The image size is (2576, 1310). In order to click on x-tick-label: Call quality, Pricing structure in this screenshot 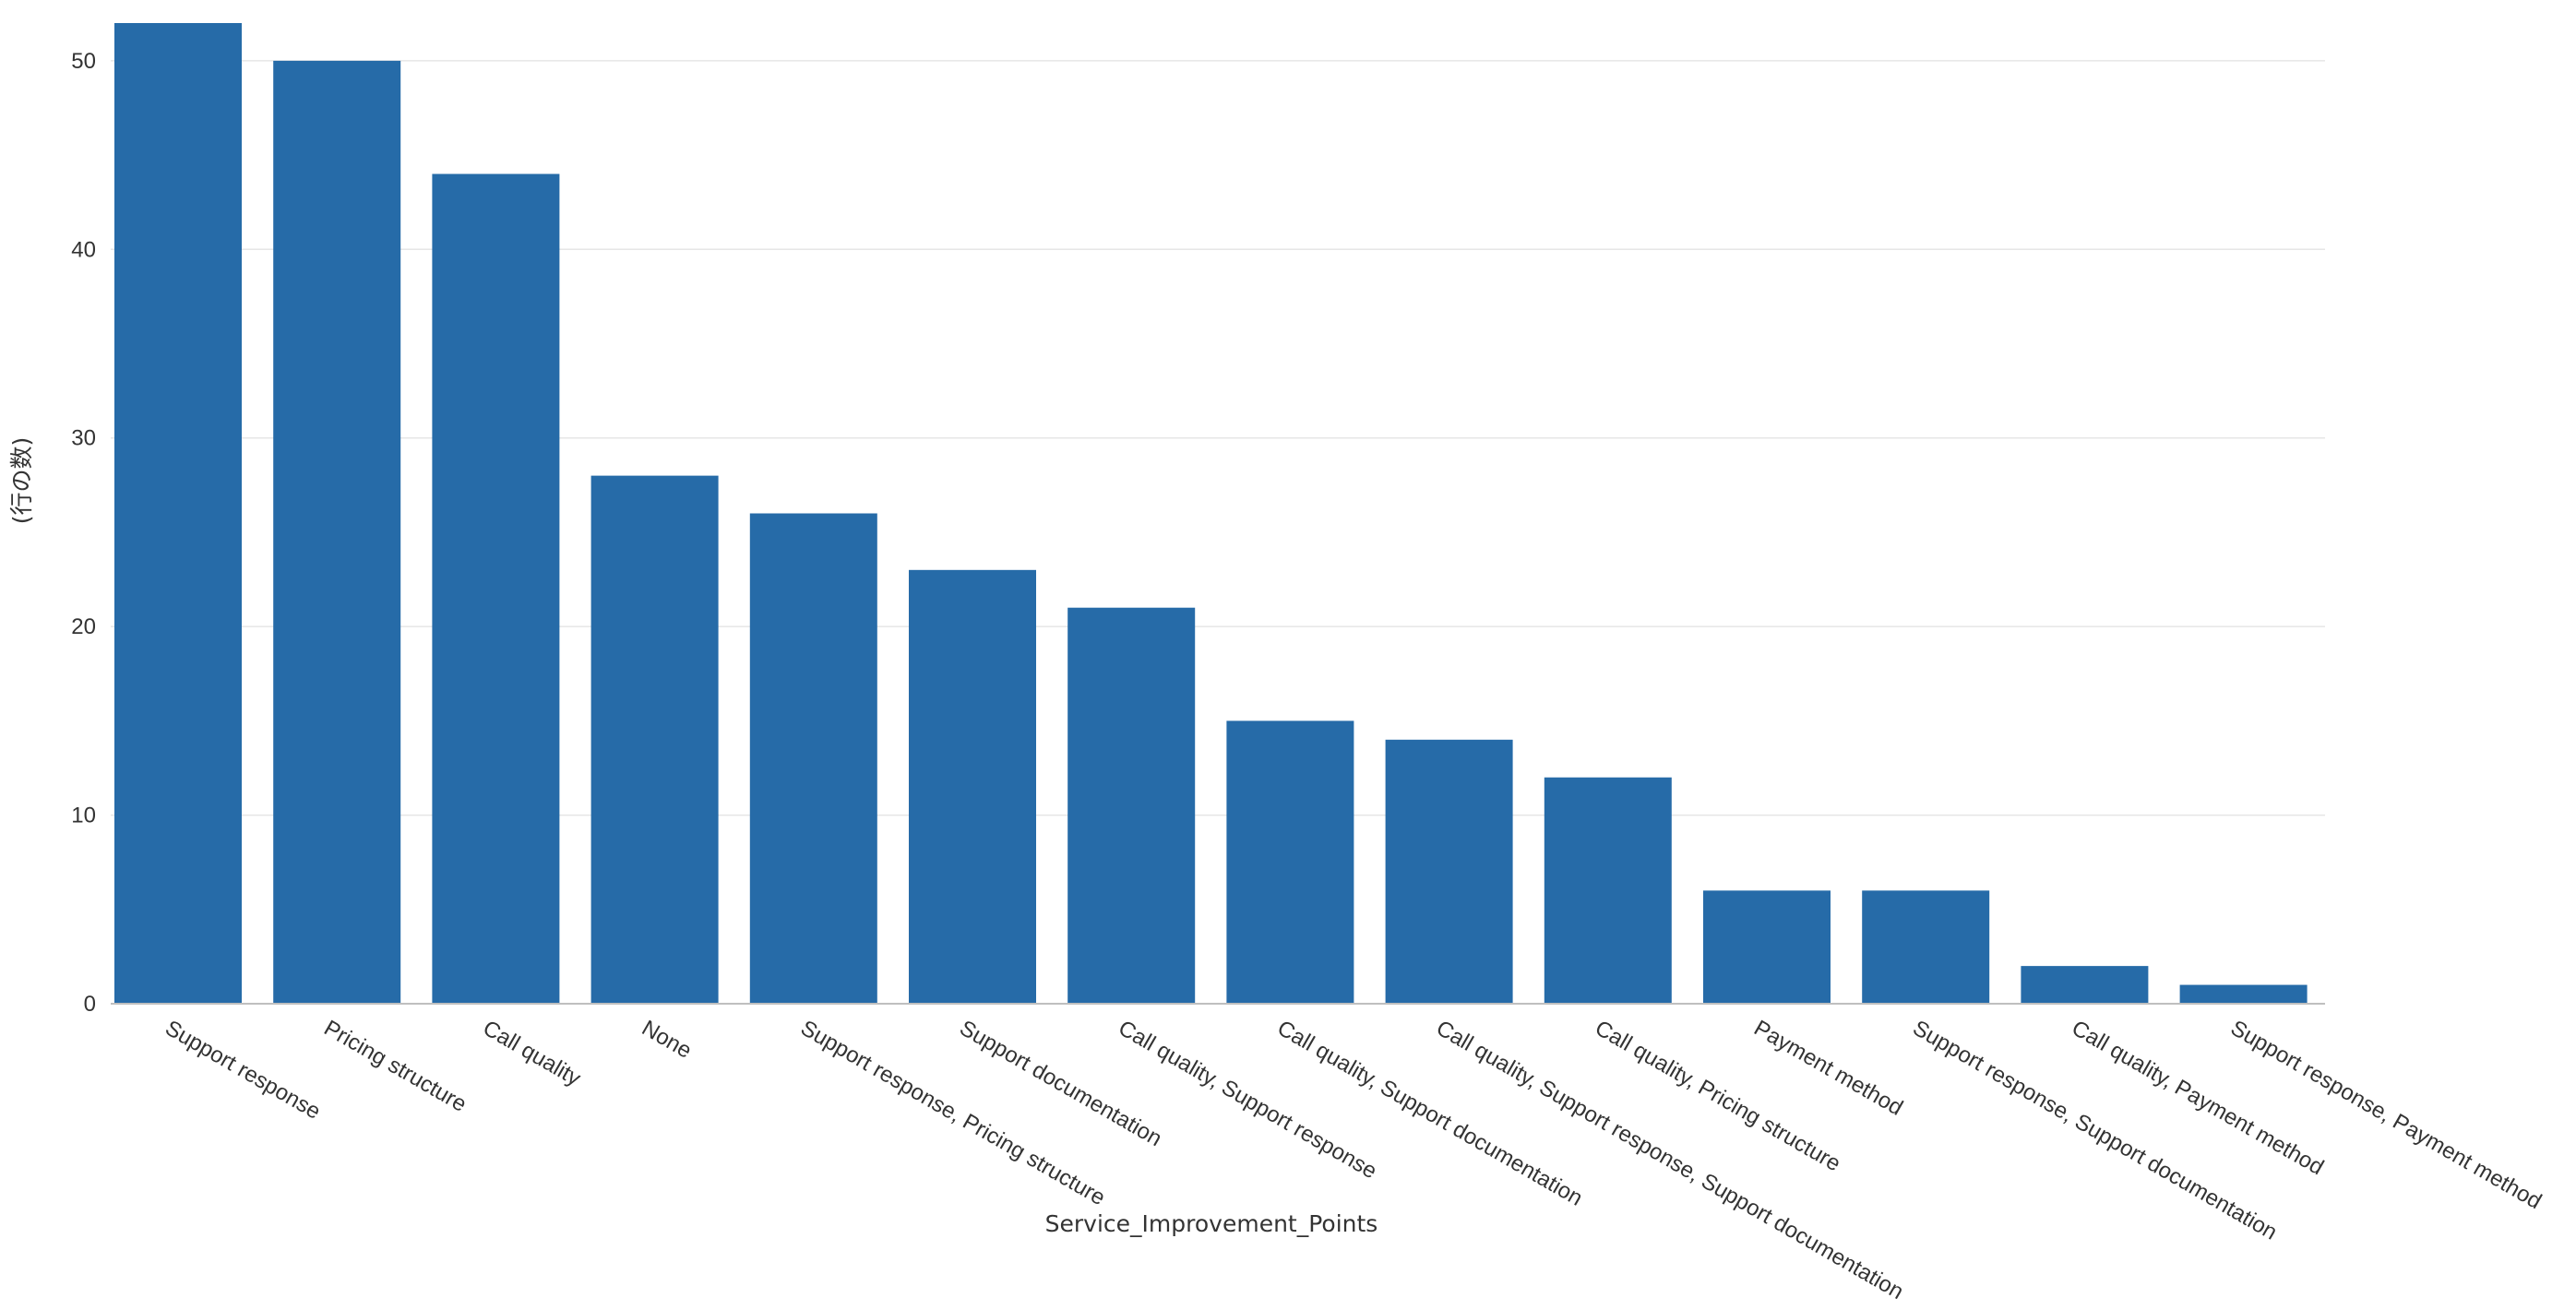, I will do `click(1717, 1097)`.